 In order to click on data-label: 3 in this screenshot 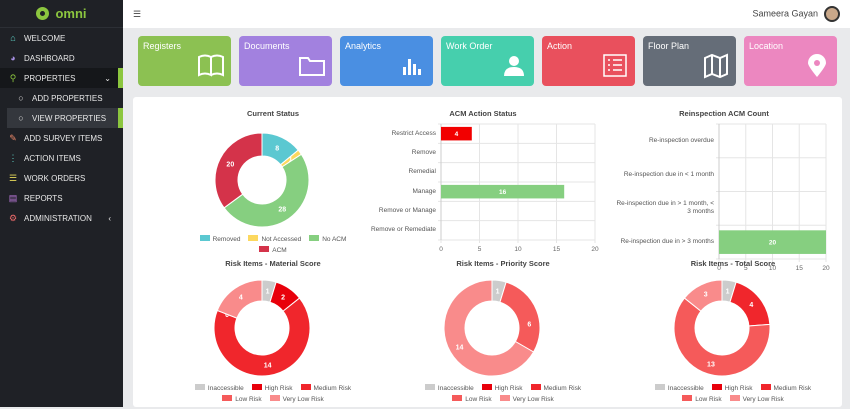, I will do `click(706, 295)`.